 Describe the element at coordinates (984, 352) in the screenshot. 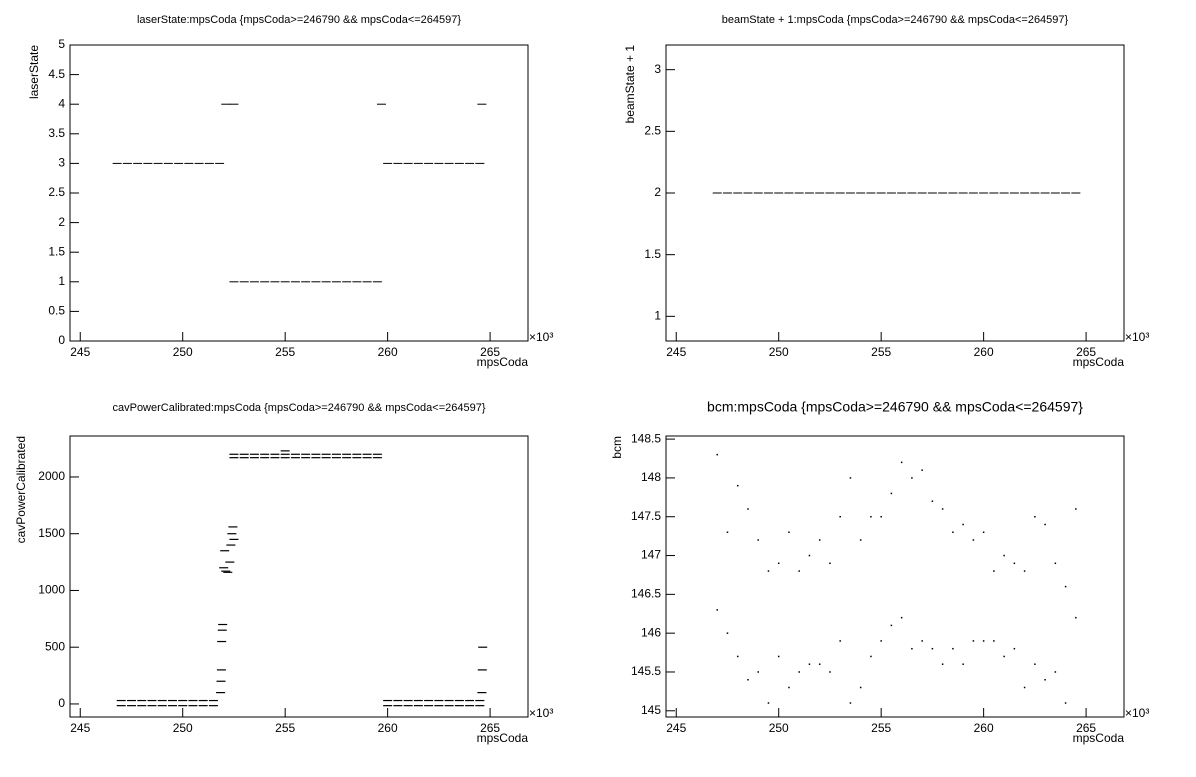

I see `x-tick-label: 260` at that location.